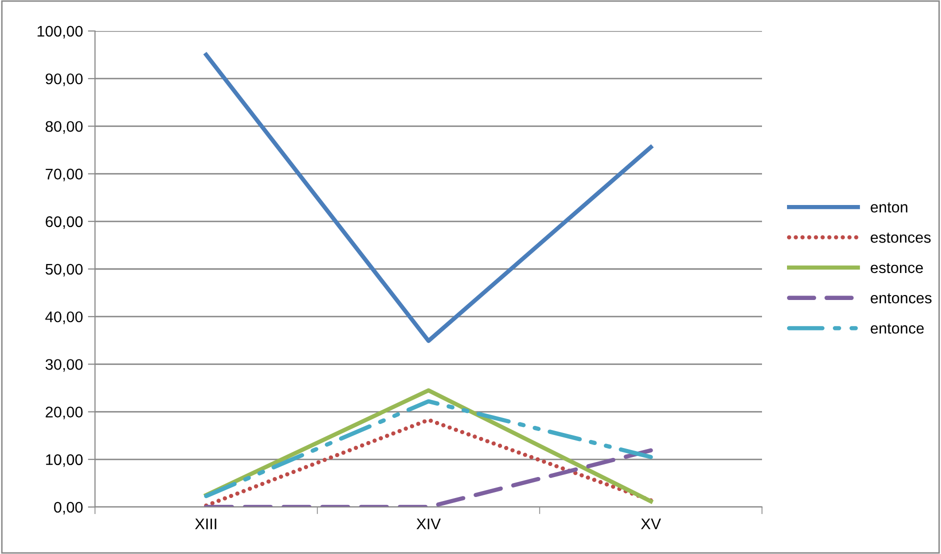 This screenshot has height=554, width=941. Describe the element at coordinates (897, 329) in the screenshot. I see `legend-label: entonce` at that location.